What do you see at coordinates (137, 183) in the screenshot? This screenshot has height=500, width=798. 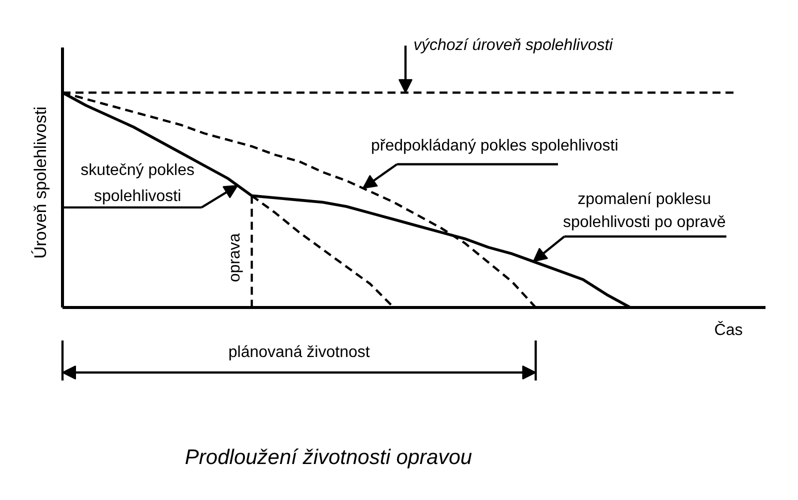 I see `legend-label: skutečný pokles spolehlivosti` at bounding box center [137, 183].